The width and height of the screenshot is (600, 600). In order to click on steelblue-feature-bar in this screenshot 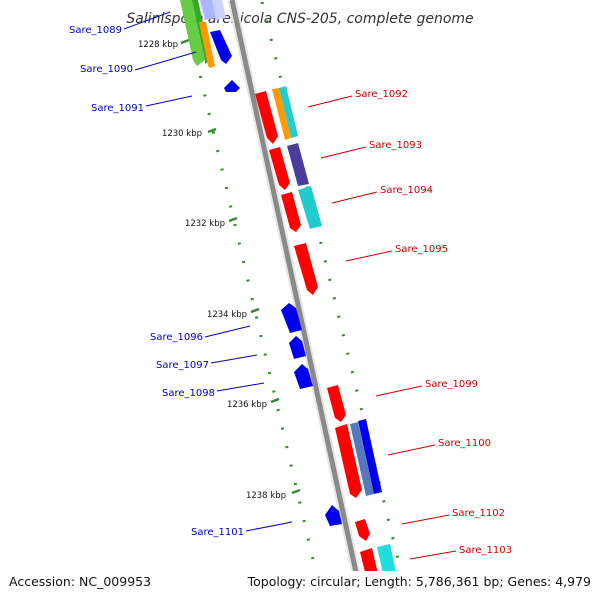, I will do `click(362, 459)`.